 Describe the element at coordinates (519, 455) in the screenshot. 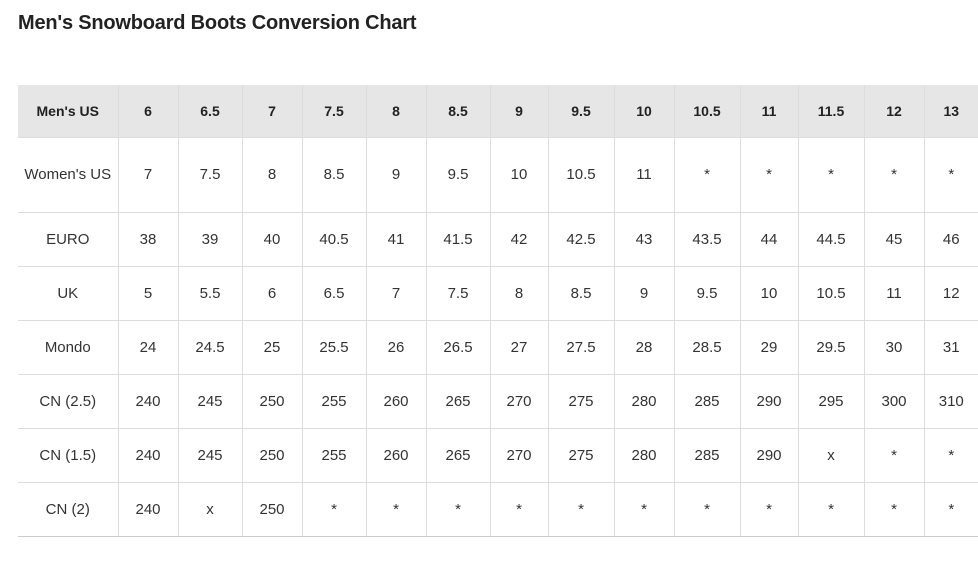

I see `table-cell: 270` at that location.